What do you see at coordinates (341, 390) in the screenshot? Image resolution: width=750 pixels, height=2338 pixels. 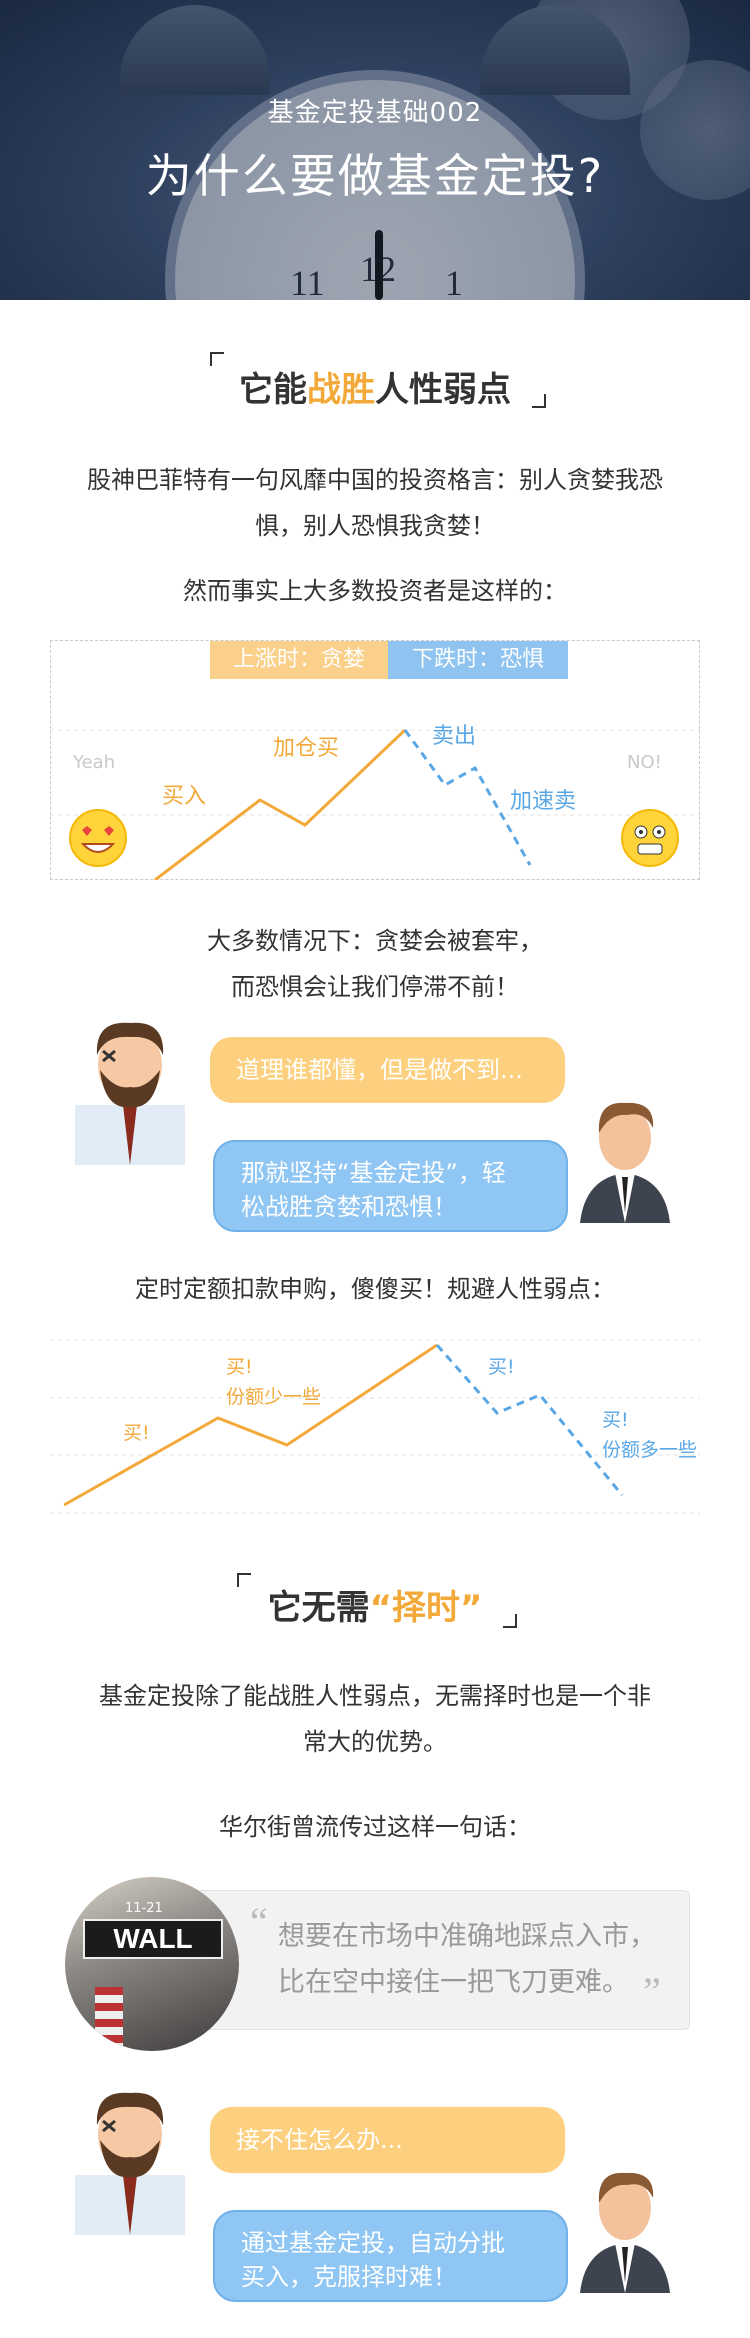 I see `section1-title-highlight: 战胜` at bounding box center [341, 390].